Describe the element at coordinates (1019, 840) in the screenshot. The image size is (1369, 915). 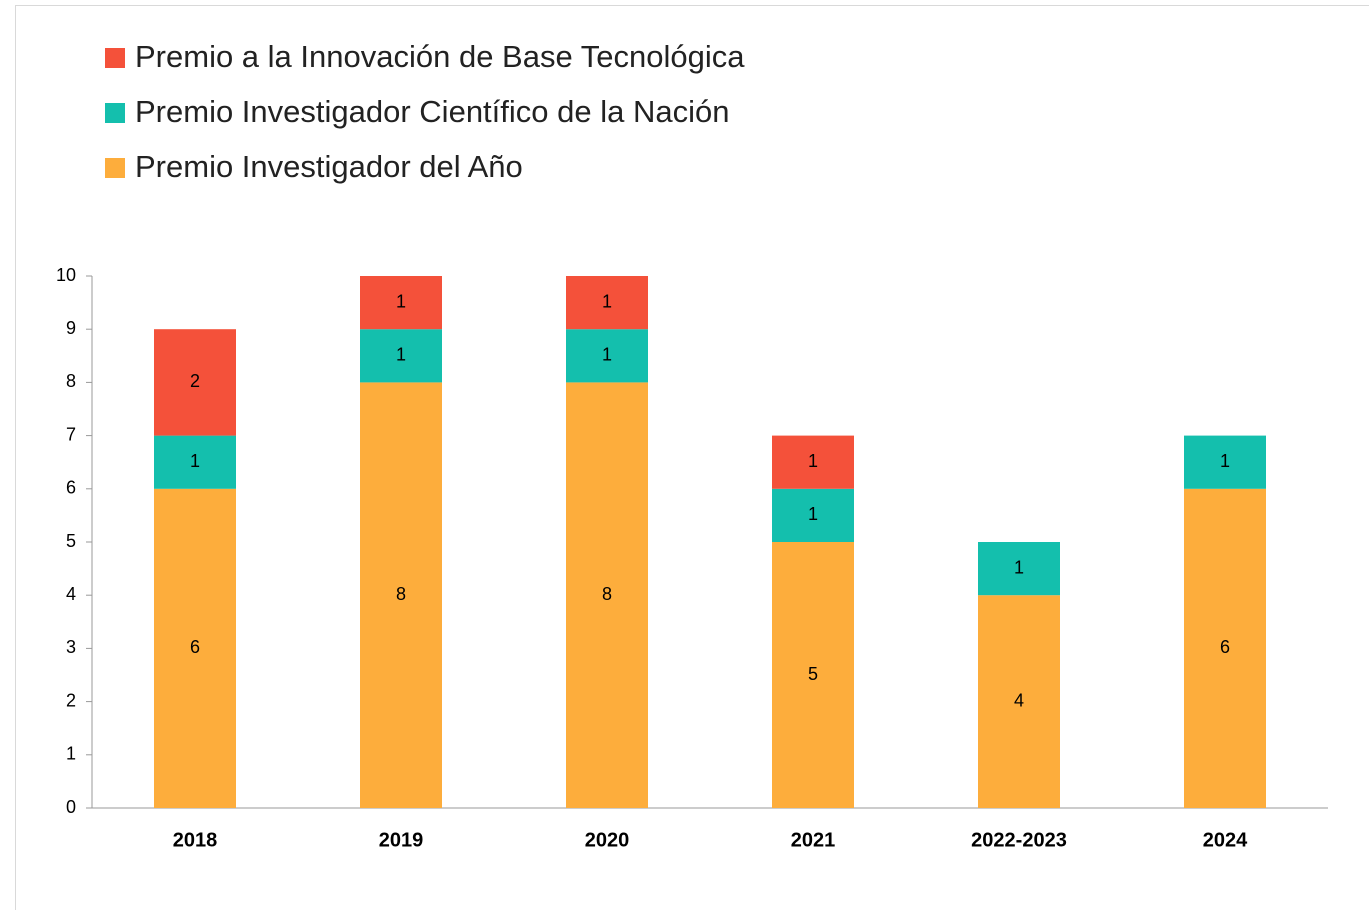
I see `x-tick-label: 2022-2023` at that location.